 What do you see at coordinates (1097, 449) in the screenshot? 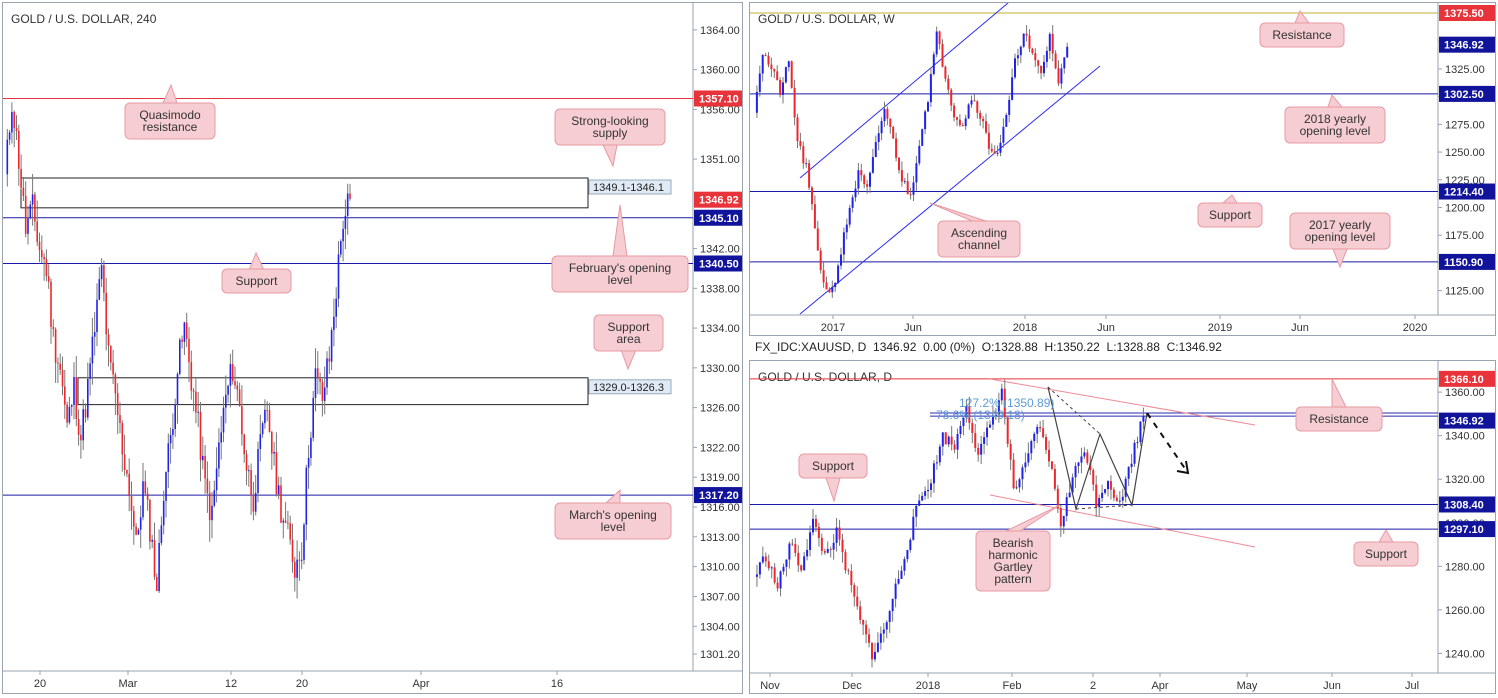
I see `gartley-pattern-lines` at bounding box center [1097, 449].